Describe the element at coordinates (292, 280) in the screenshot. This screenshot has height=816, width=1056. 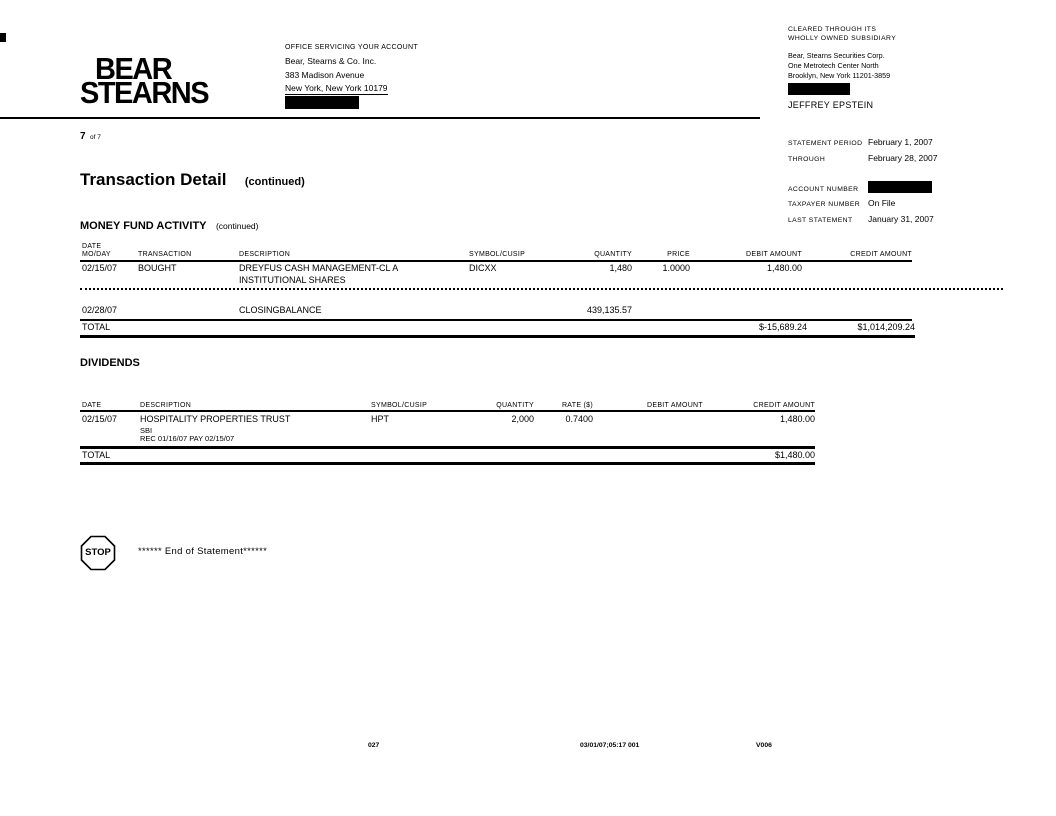
I see `mf-row-description-line2: INSTITUTIONAL SHARES` at that location.